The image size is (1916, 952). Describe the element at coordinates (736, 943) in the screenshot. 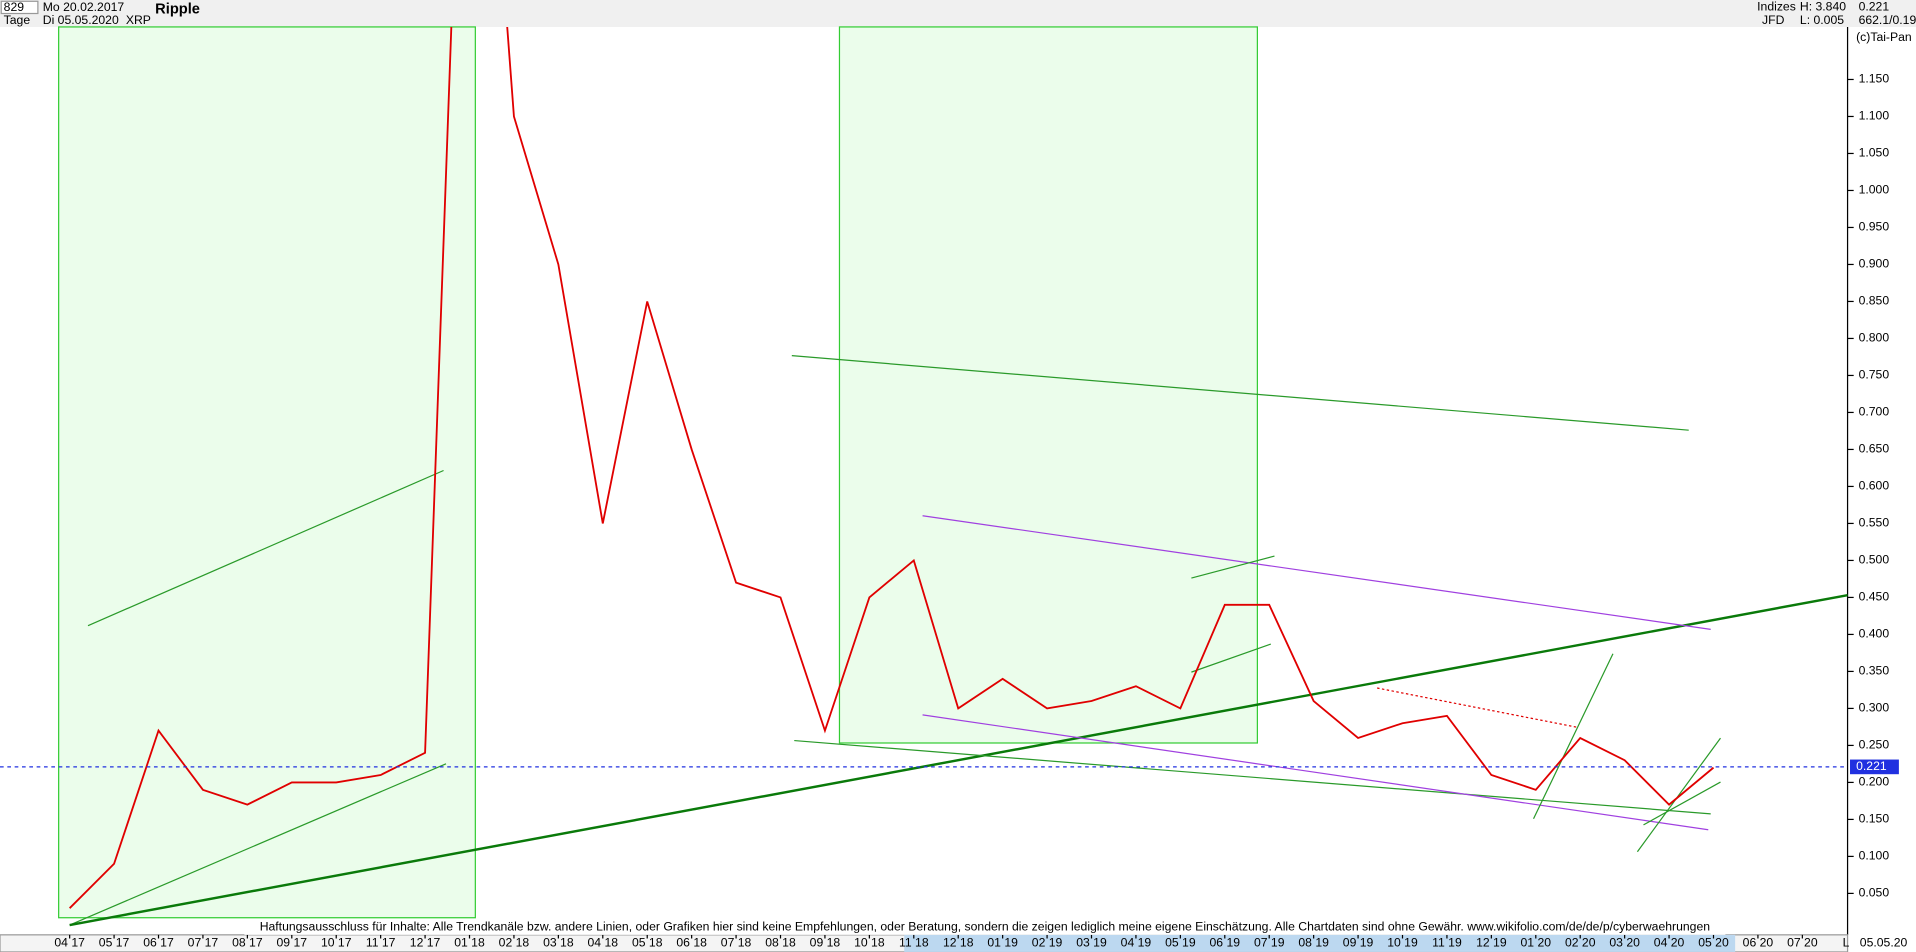

I see `x-tick-label: 07 18` at that location.